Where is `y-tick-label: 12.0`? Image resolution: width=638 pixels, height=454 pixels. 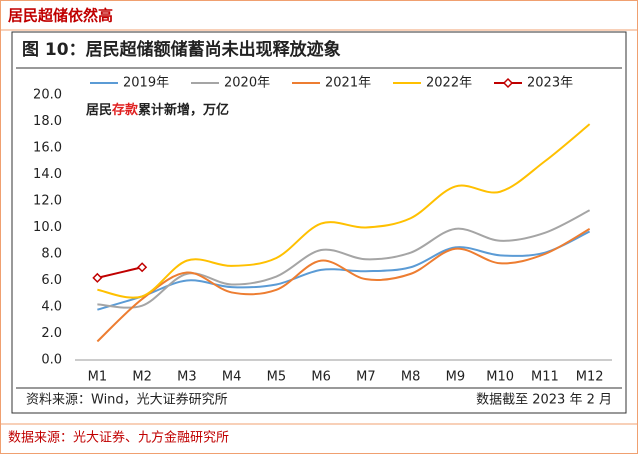 y-tick-label: 12.0 is located at coordinates (47, 201).